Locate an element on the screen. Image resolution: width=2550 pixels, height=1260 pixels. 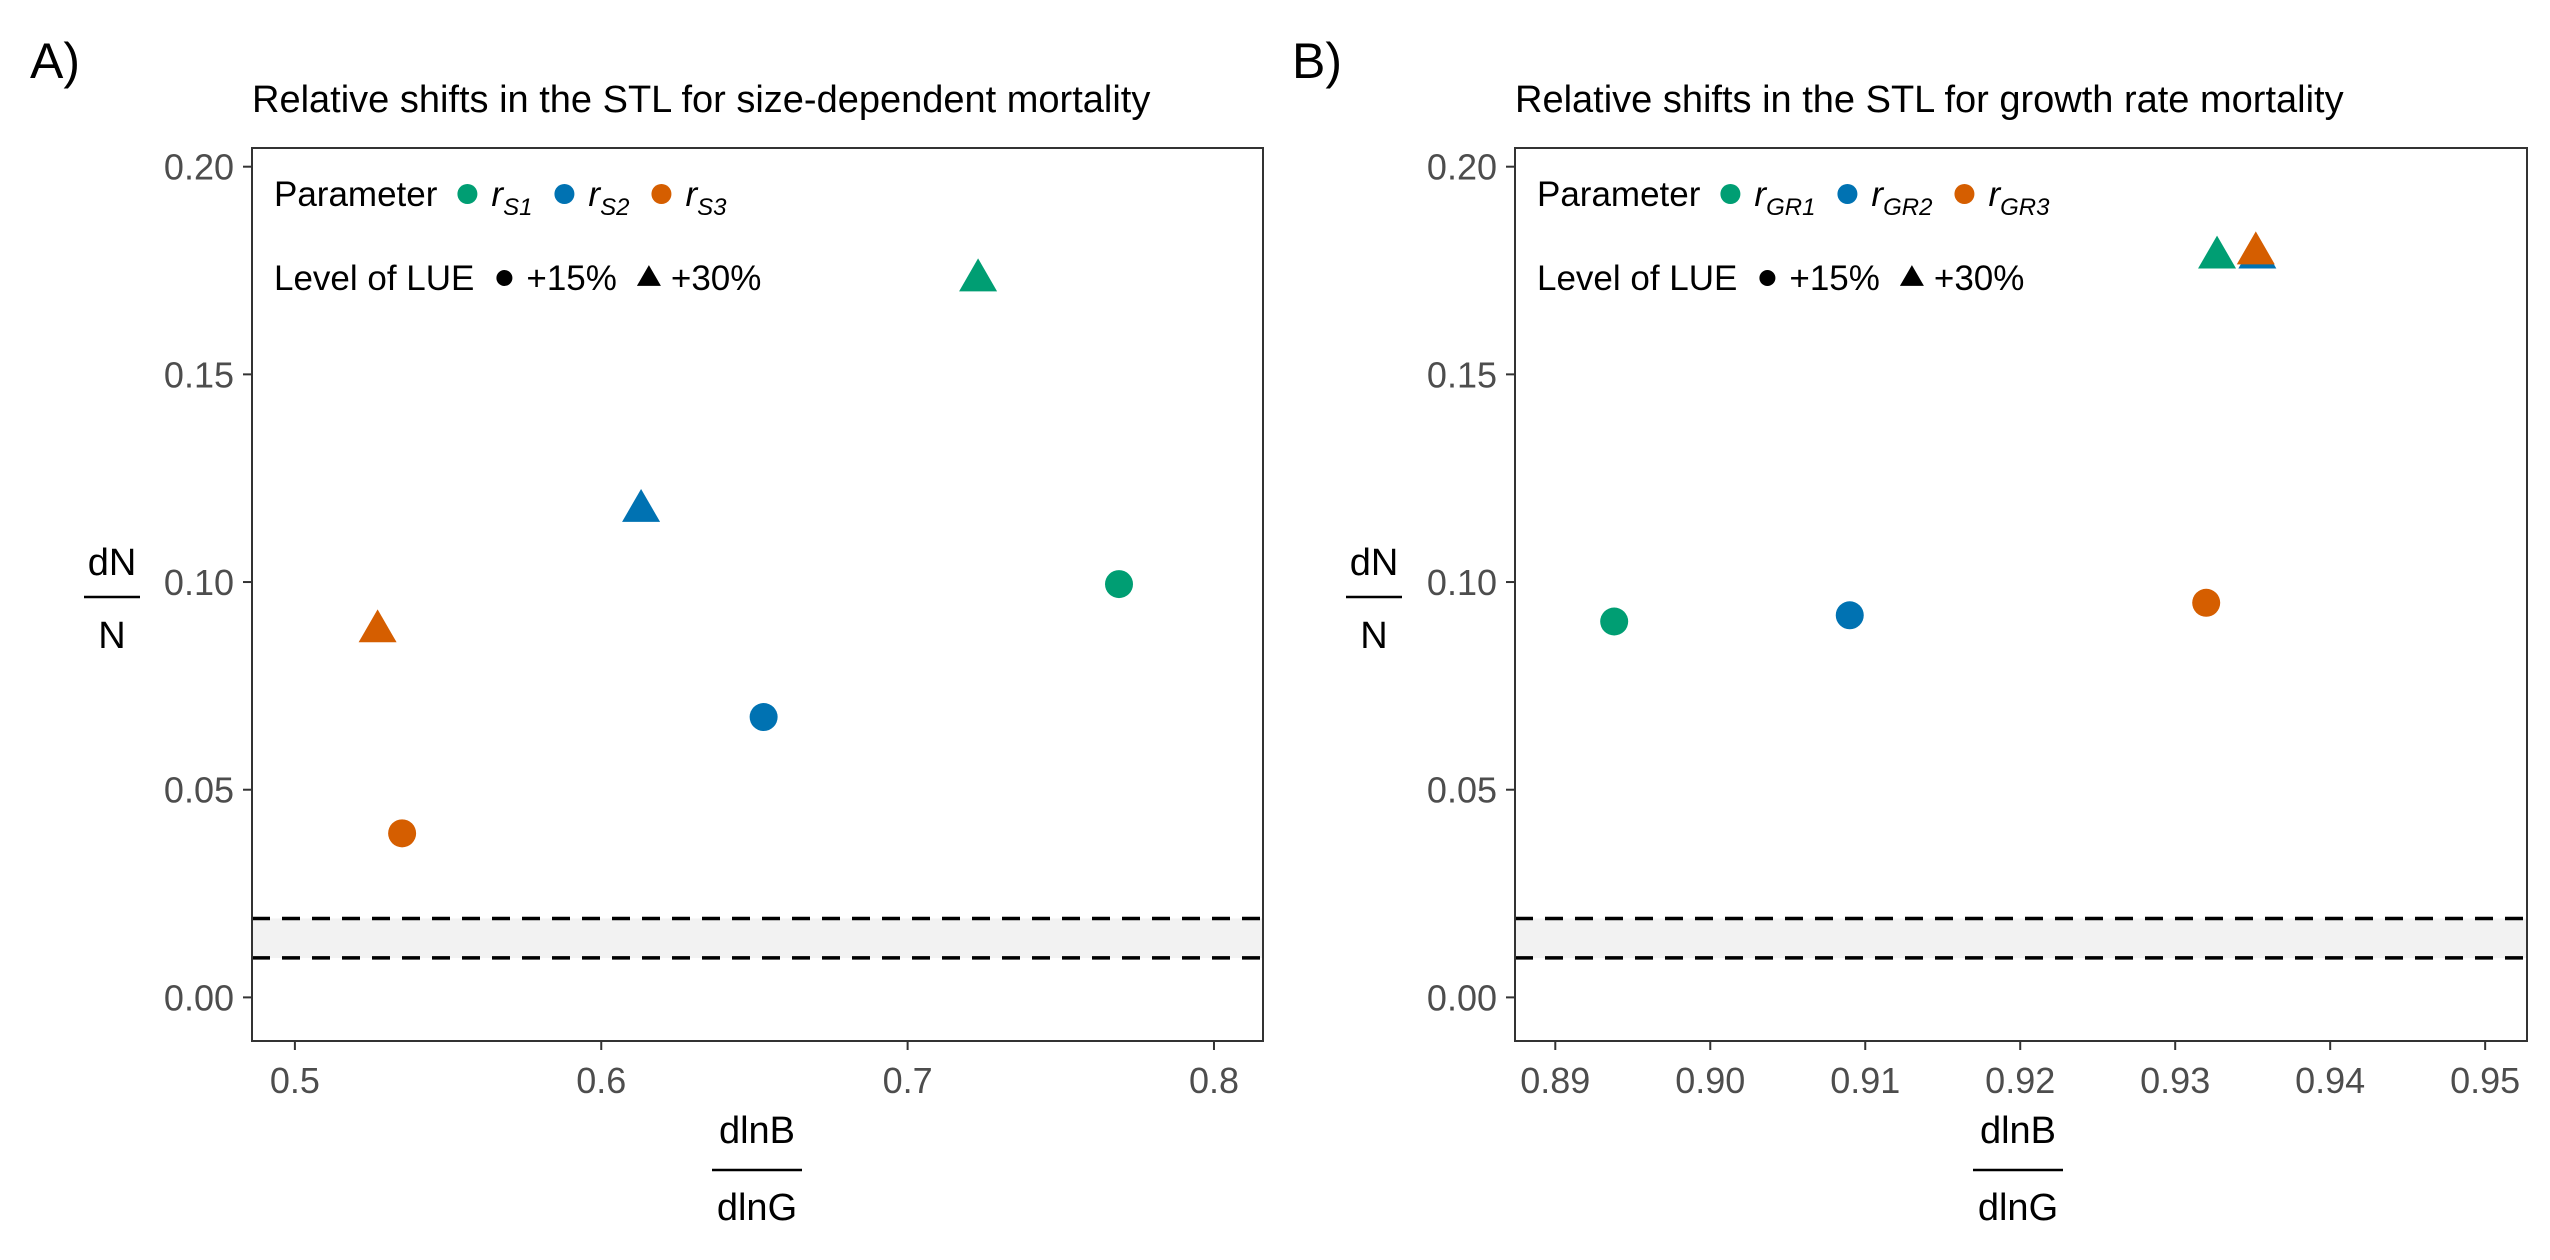
legend-key-triangle-a is located at coordinates (648, 275).